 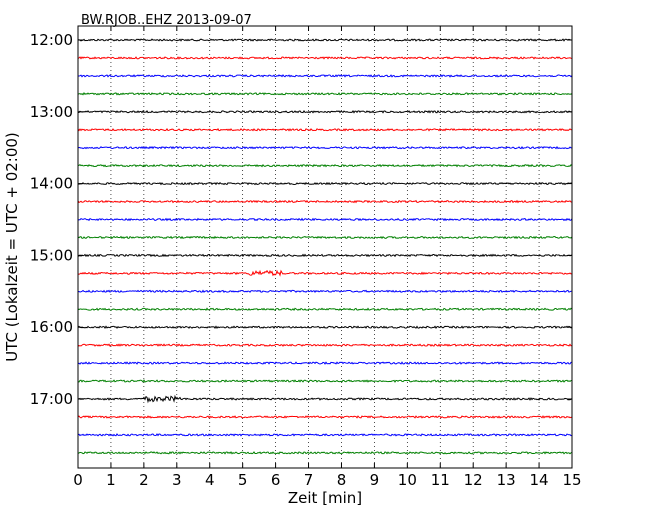 I want to click on x-tick-label: 12, so click(x=473, y=480).